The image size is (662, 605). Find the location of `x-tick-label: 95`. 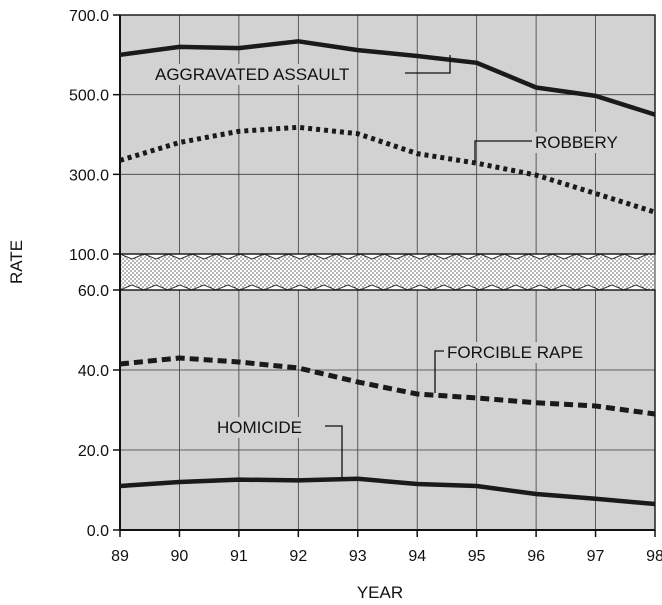

x-tick-label: 95 is located at coordinates (477, 556).